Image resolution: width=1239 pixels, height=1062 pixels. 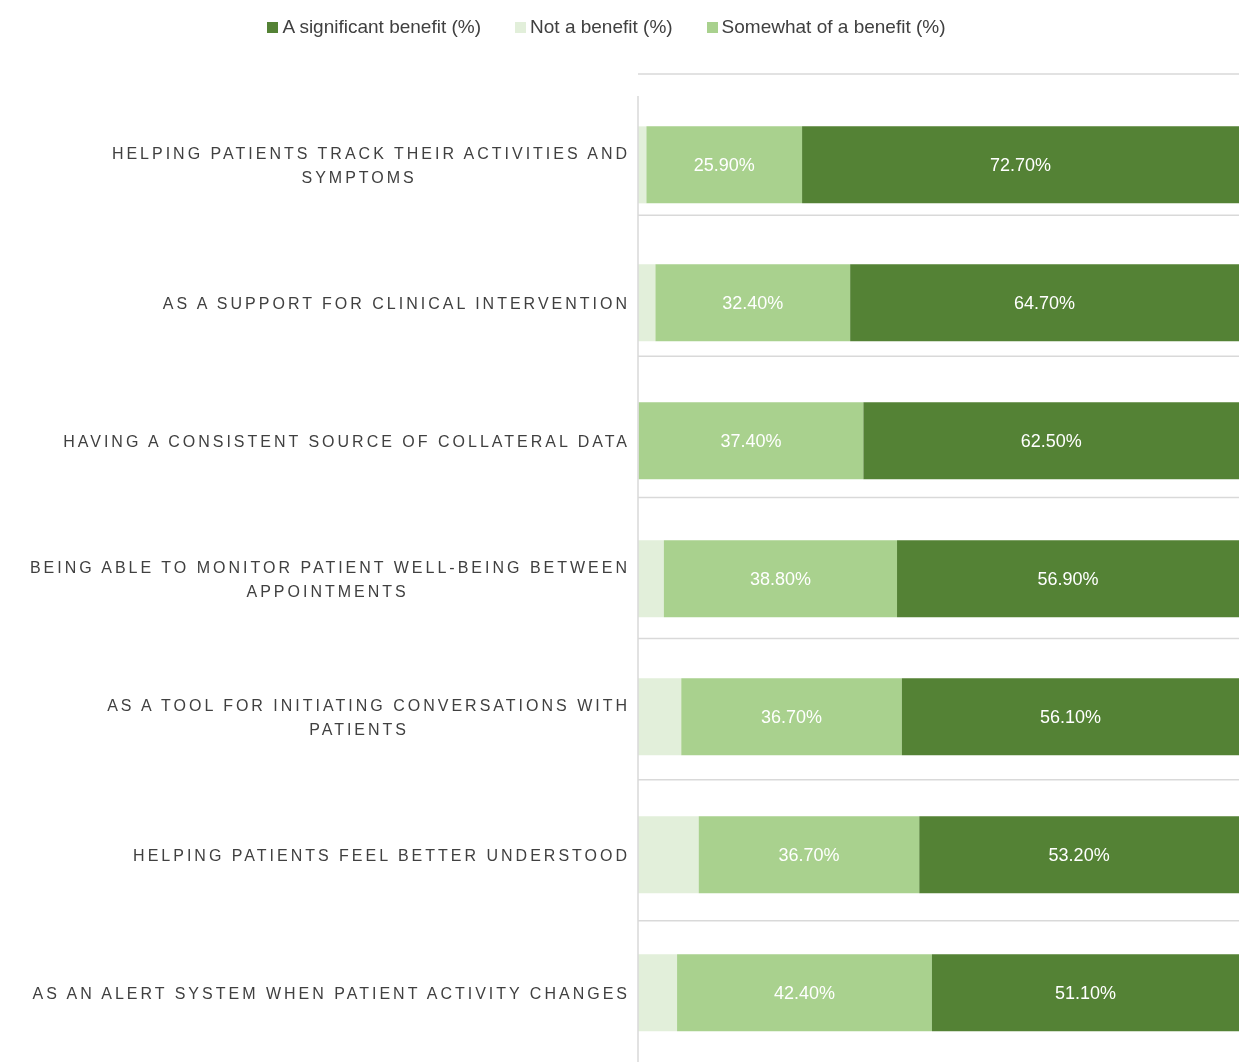 I want to click on data-label: 56.10%, so click(x=1070, y=717).